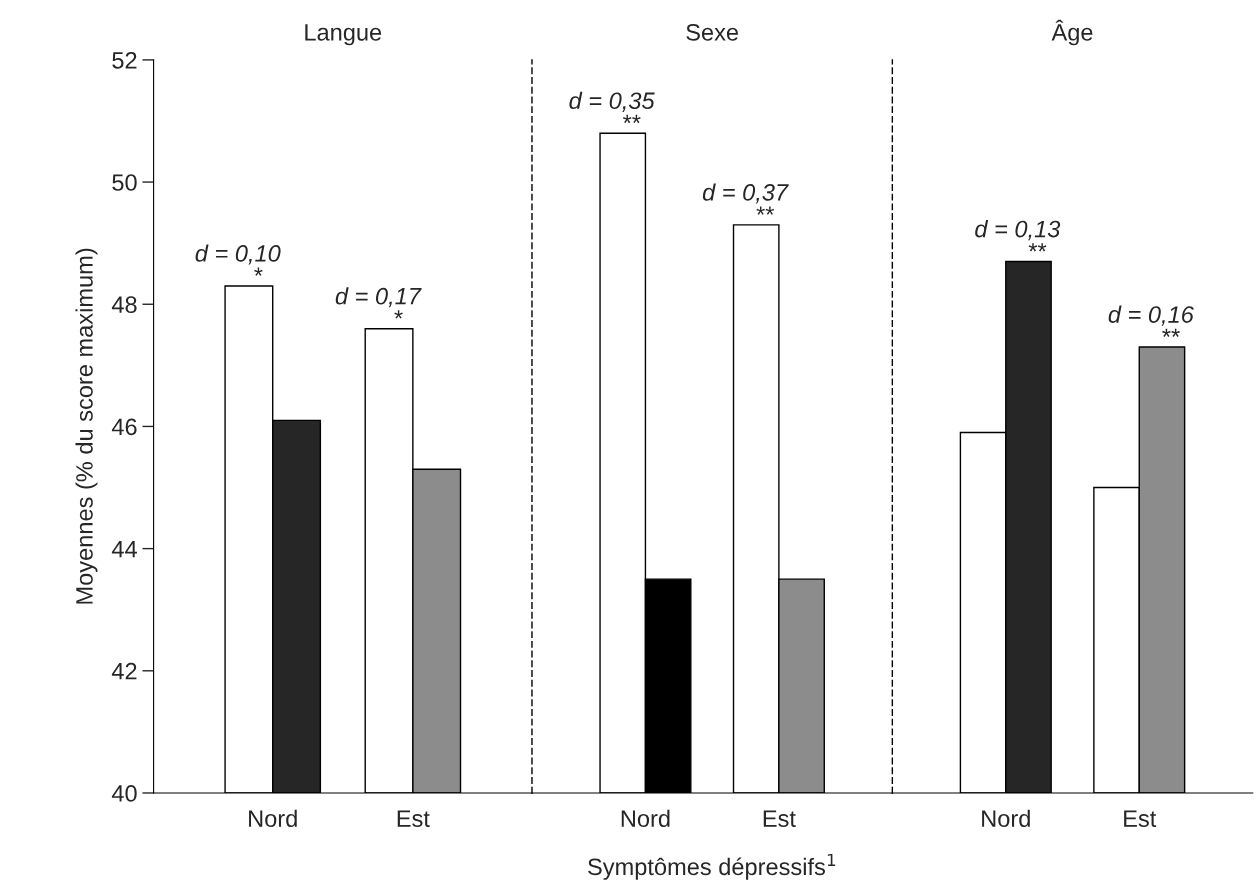 This screenshot has height=894, width=1259. Describe the element at coordinates (343, 35) in the screenshot. I see `chart-title: Langue` at that location.